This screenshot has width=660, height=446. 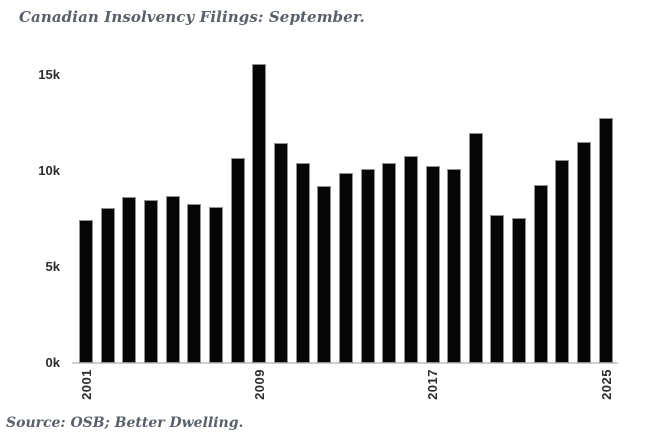 I want to click on x-tick-2025: 2025, so click(x=606, y=384).